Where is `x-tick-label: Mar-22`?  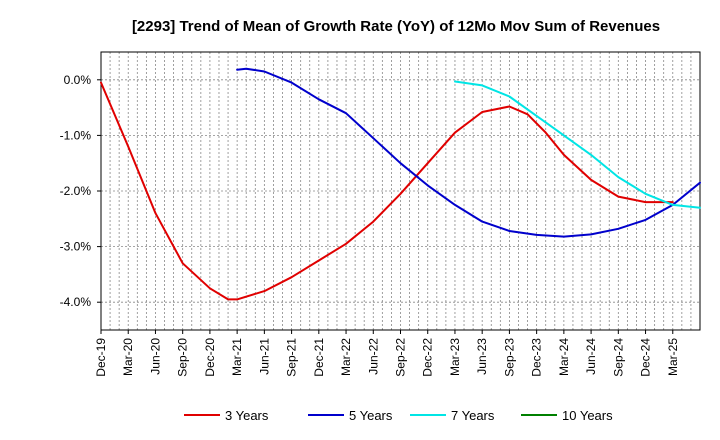
x-tick-label: Mar-22 is located at coordinates (346, 357).